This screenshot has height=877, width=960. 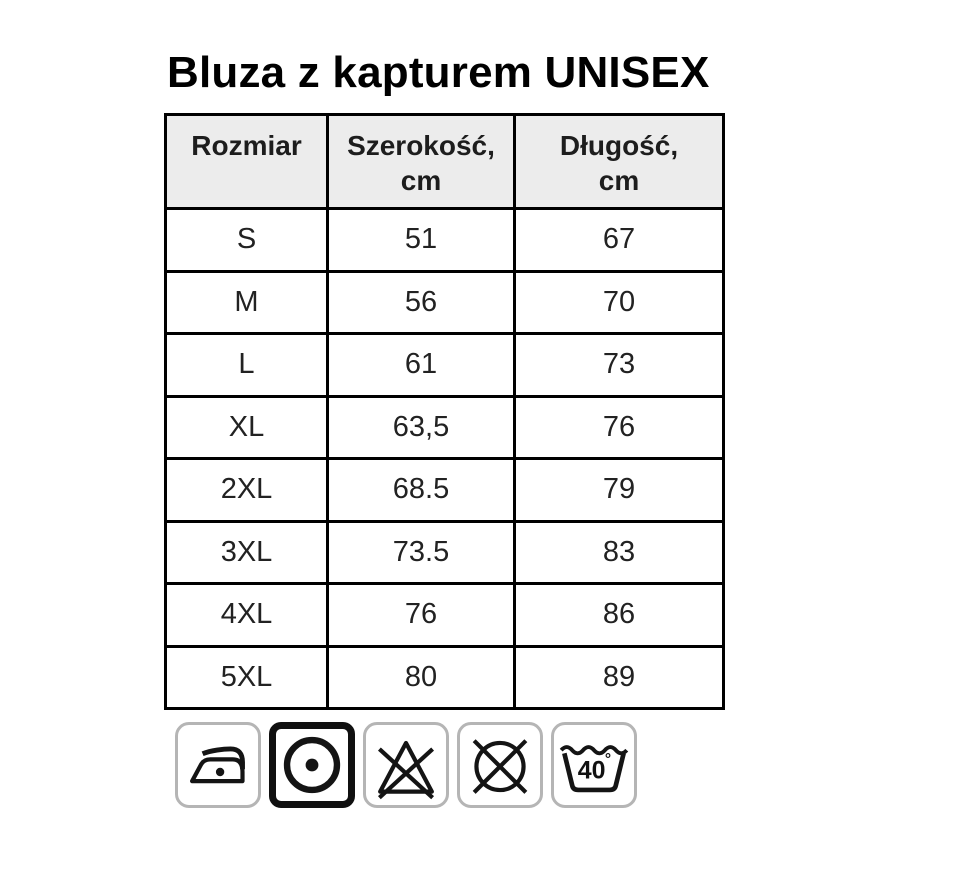 I want to click on machine-wash-40-icon: 40 °, so click(x=594, y=769).